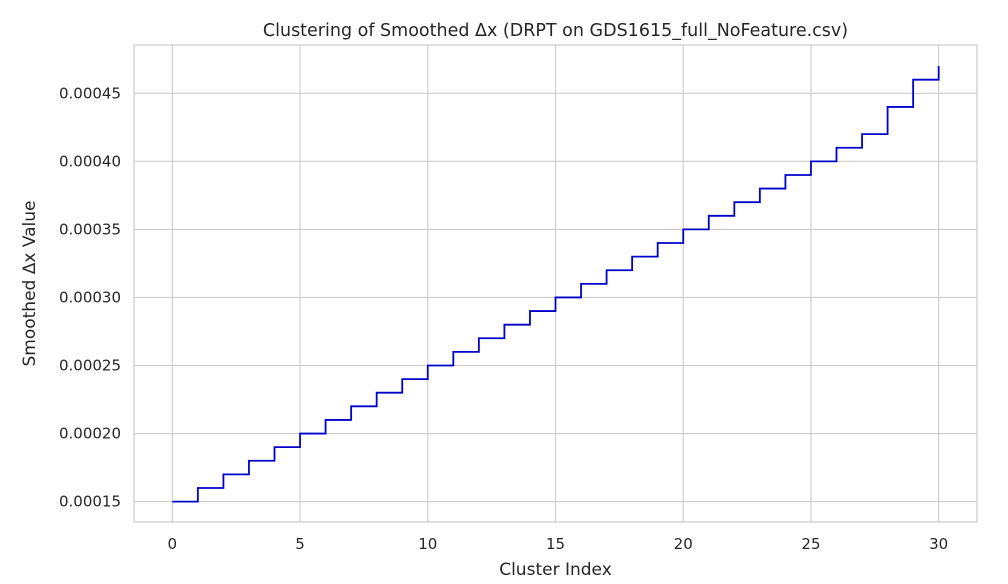 Image resolution: width=1008 pixels, height=584 pixels. I want to click on y-tick-label: 0.00045, so click(90, 93).